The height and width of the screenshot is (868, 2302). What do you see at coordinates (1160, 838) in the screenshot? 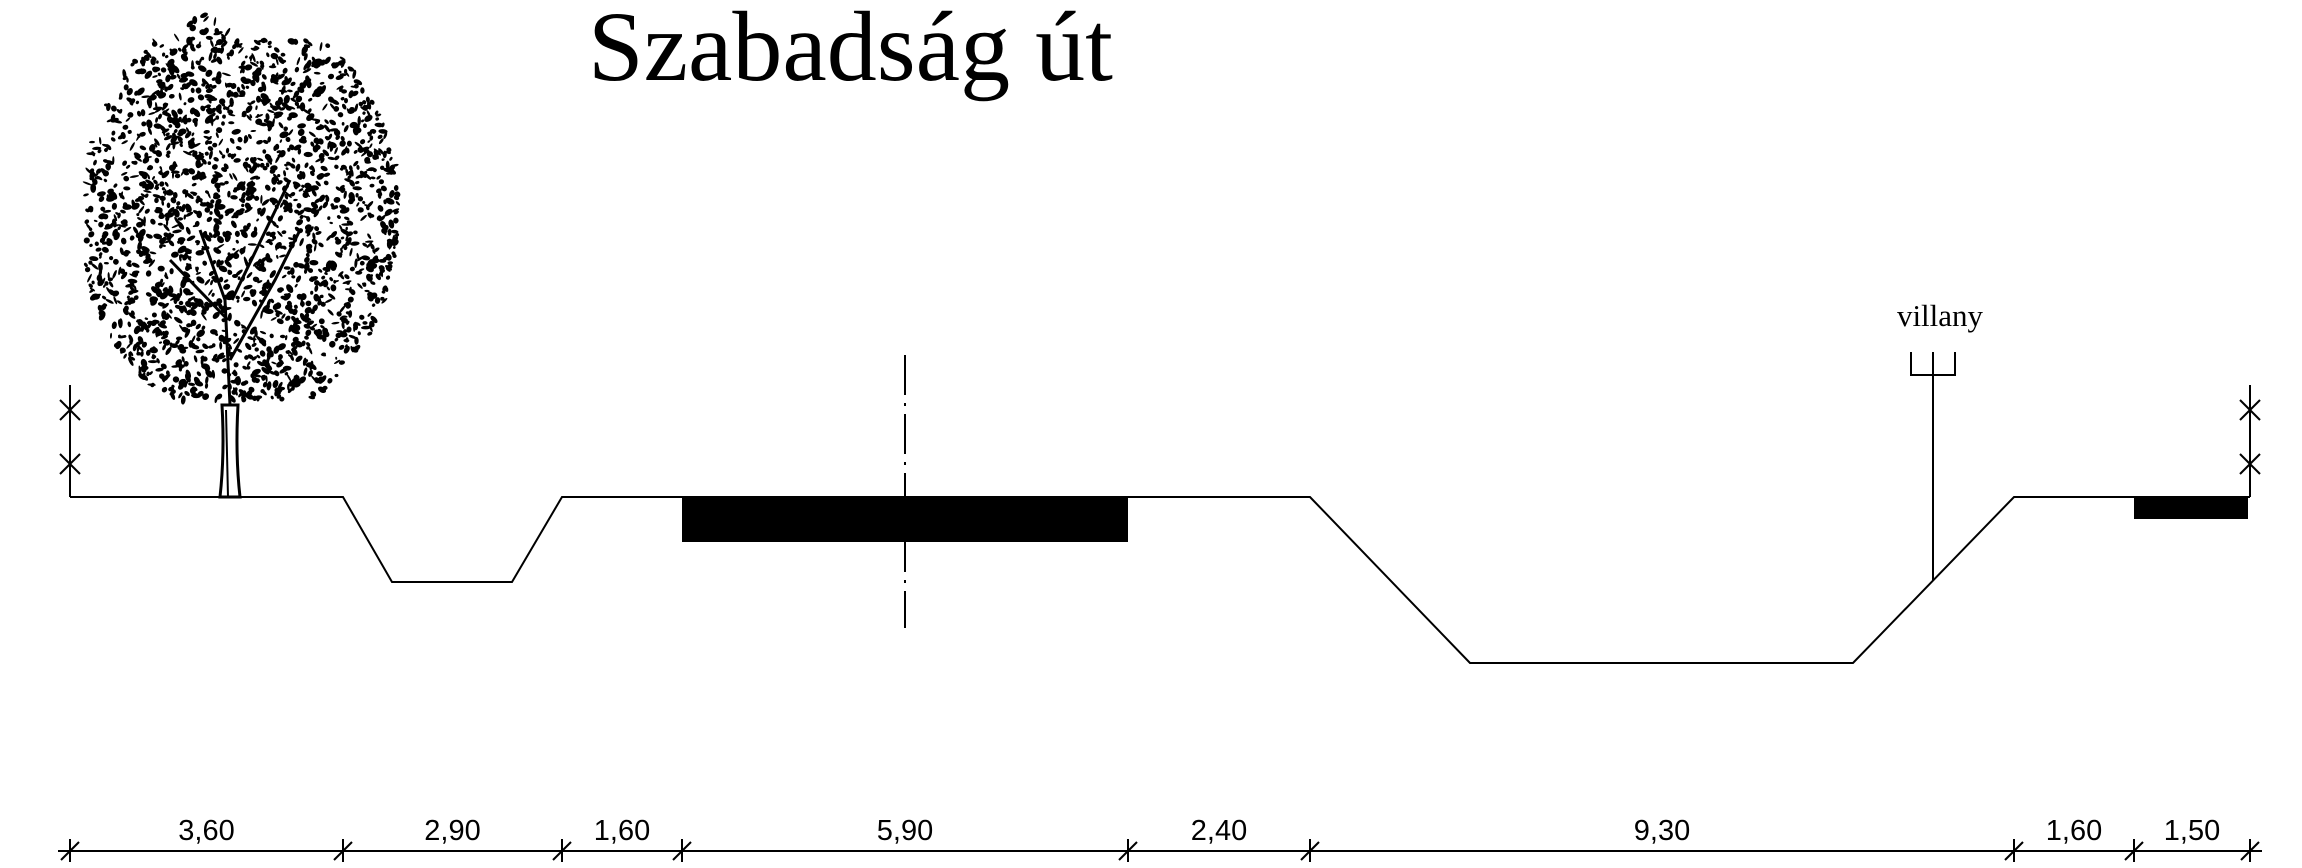
I see `dimension-line: 3,60 2,90 1,60 5,90 2,40 9,30 1,60 1,50` at bounding box center [1160, 838].